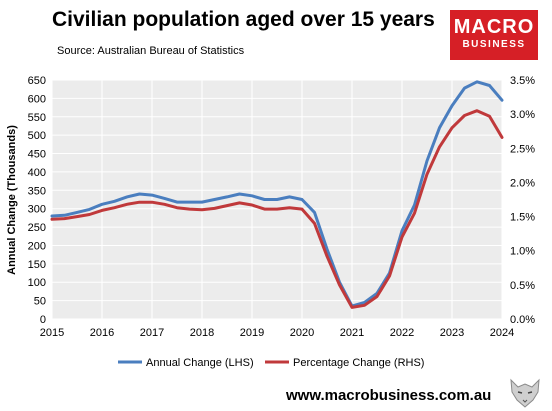 This screenshot has width=552, height=411. Describe the element at coordinates (52, 333) in the screenshot. I see `x-tick-label: 2015` at that location.